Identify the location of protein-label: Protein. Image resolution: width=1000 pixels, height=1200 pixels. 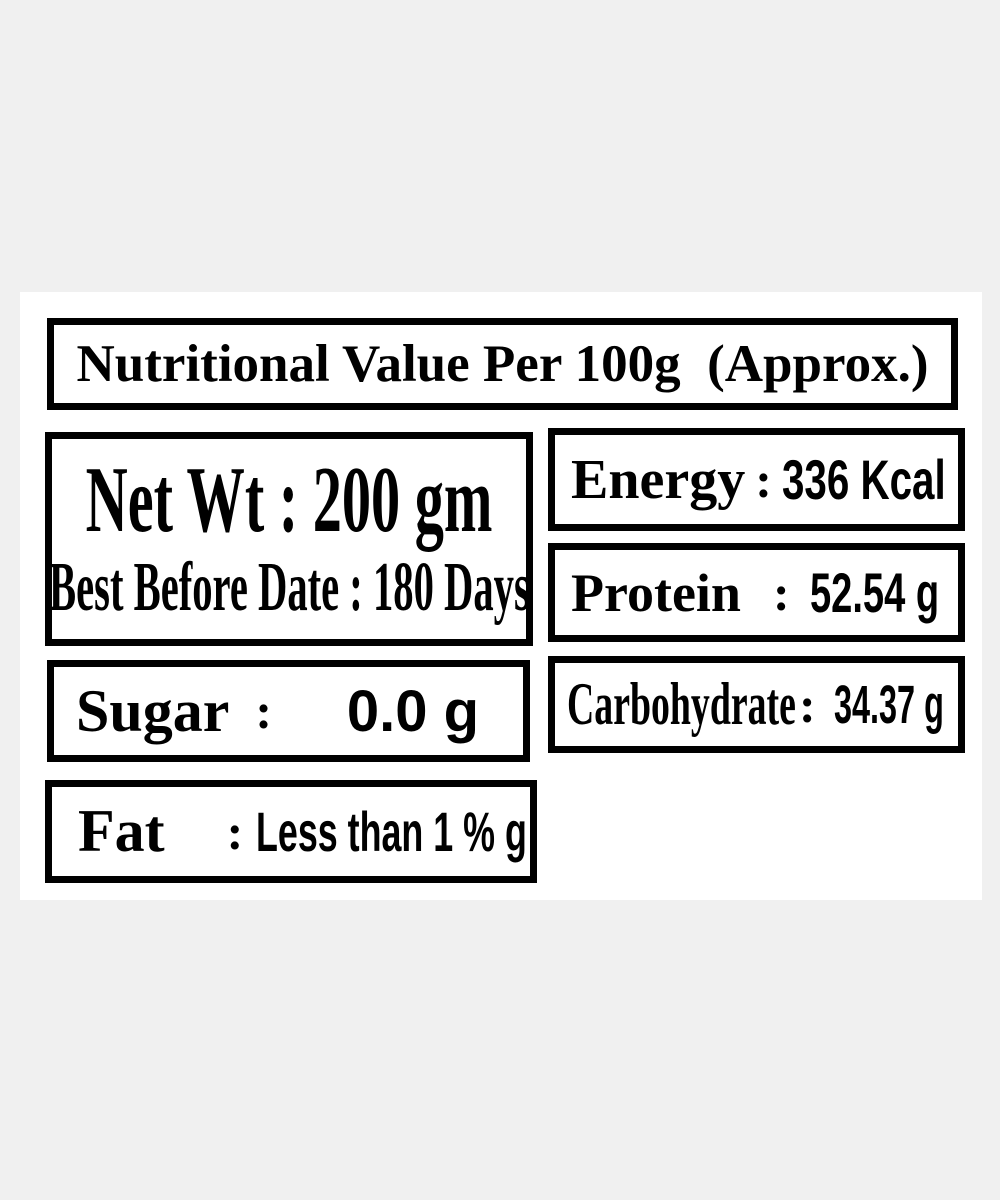
(656, 592).